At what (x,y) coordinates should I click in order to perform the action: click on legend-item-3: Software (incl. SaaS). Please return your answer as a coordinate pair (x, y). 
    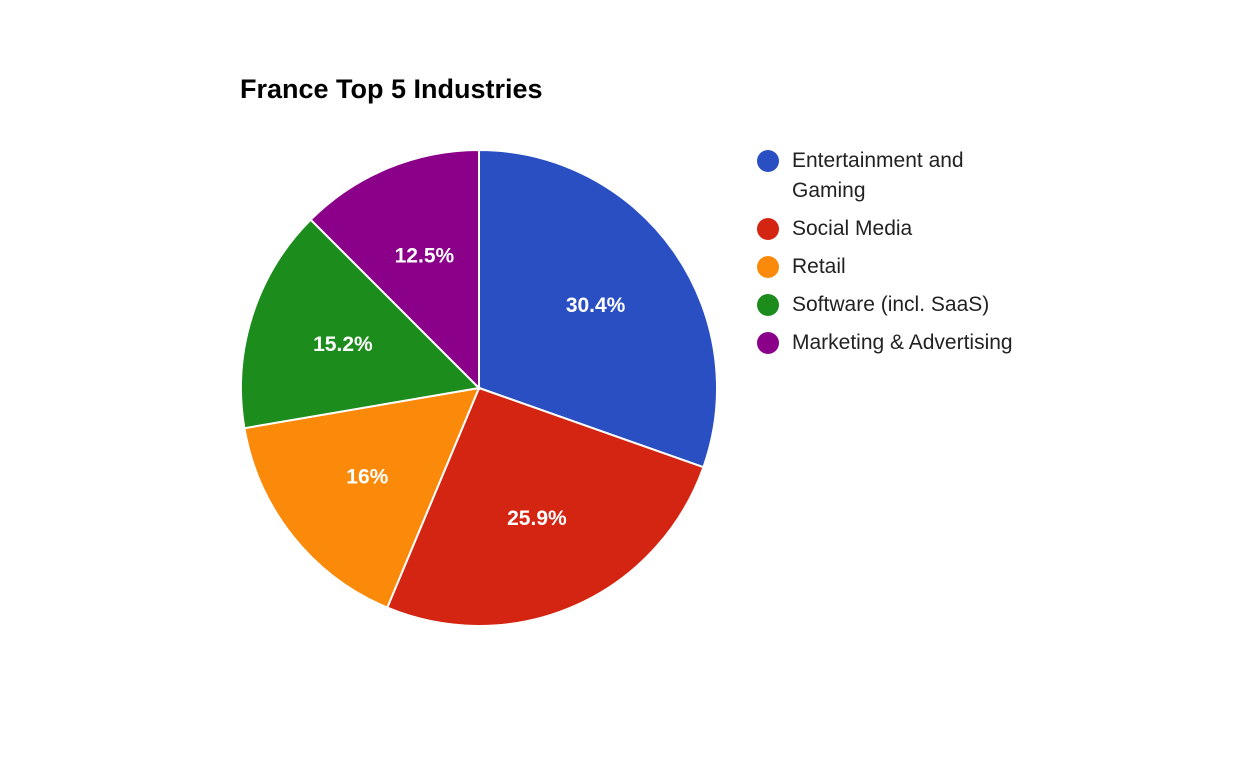
    Looking at the image, I should click on (887, 305).